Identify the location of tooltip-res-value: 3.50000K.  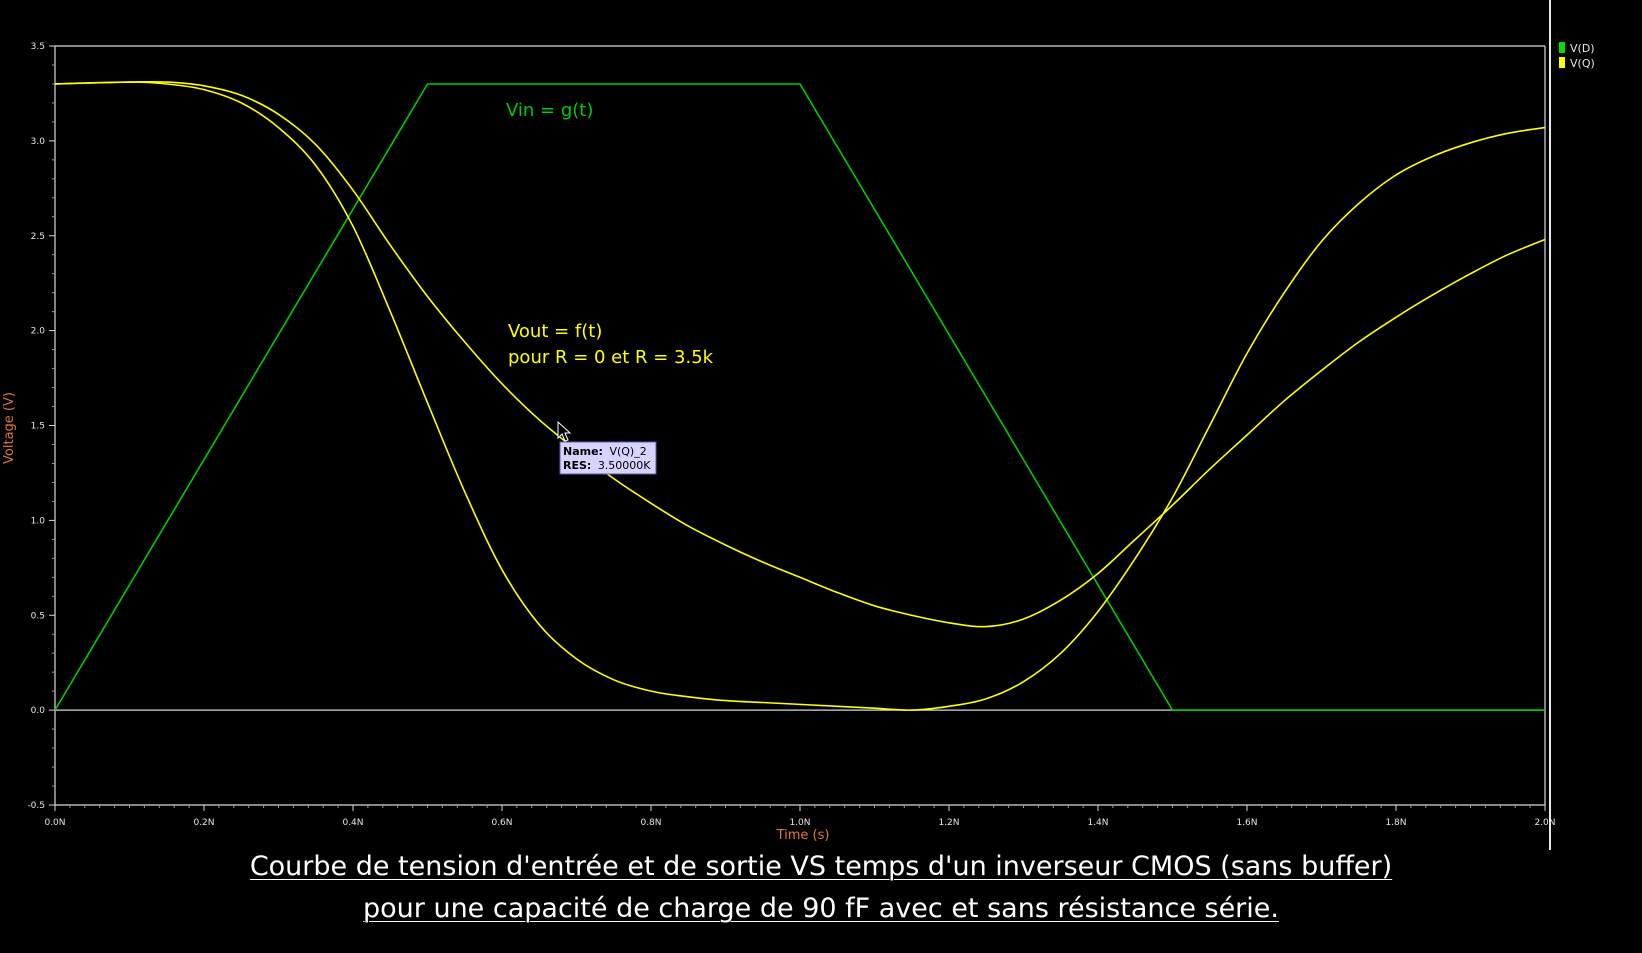
(624, 465).